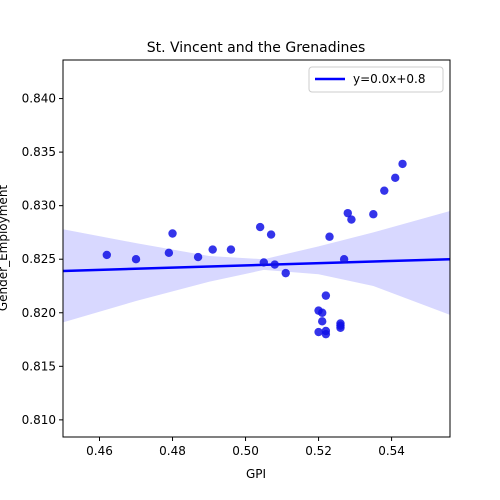  Describe the element at coordinates (5, 248) in the screenshot. I see `y-axis-label: Gender_Employment` at that location.